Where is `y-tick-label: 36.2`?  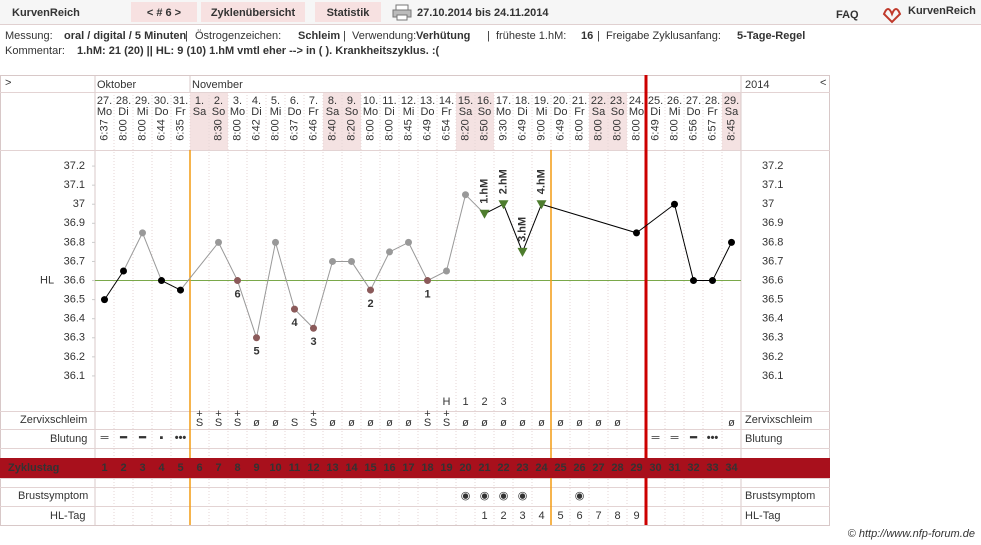
y-tick-label: 36.2 is located at coordinates (74, 357).